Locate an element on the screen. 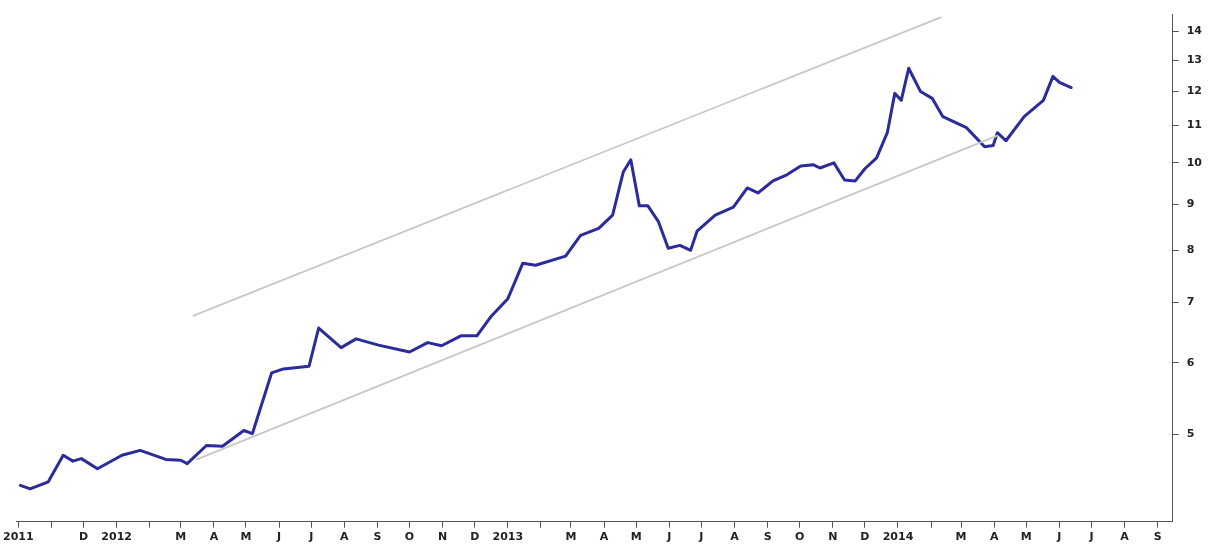 This screenshot has width=1220, height=555. y-tick-label: 9 is located at coordinates (1190, 203).